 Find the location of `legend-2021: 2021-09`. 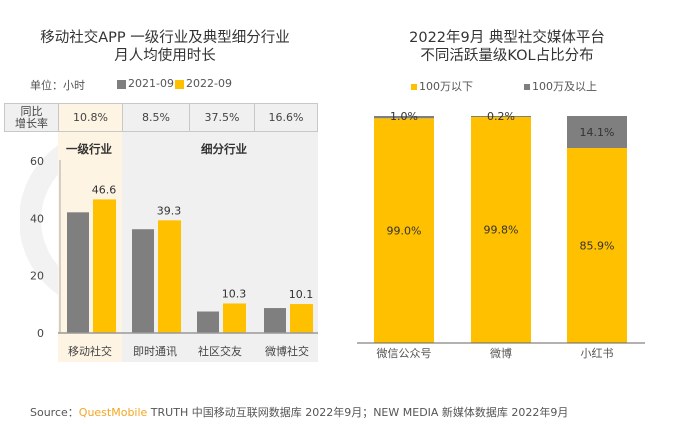

legend-2021: 2021-09 is located at coordinates (145, 83).